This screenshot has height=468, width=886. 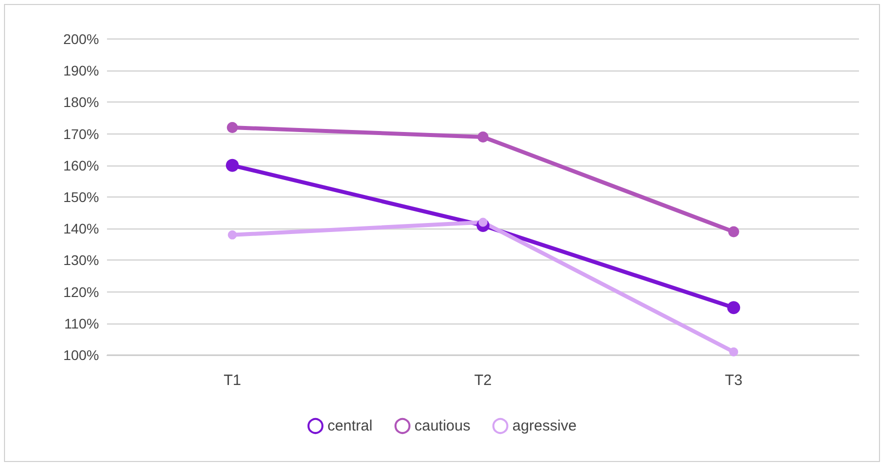 I want to click on legend-label: central, so click(x=349, y=426).